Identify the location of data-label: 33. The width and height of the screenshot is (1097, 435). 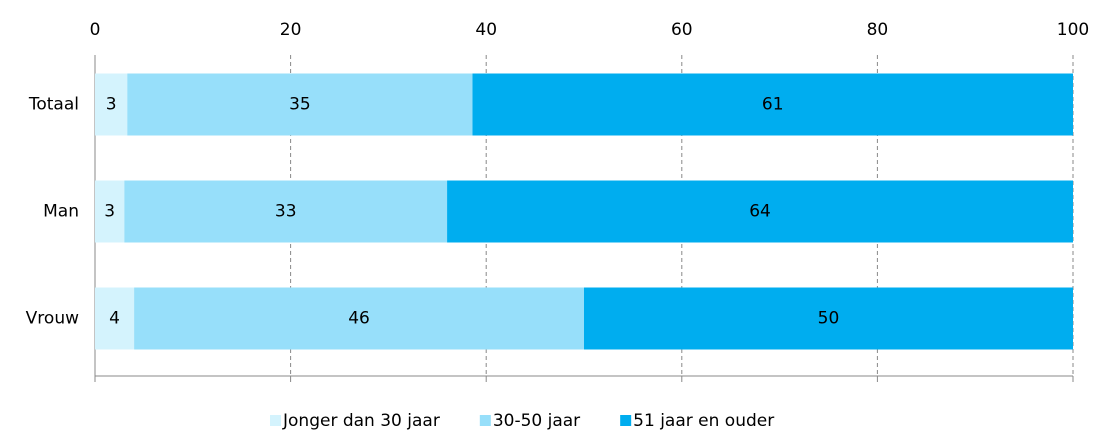
(286, 212).